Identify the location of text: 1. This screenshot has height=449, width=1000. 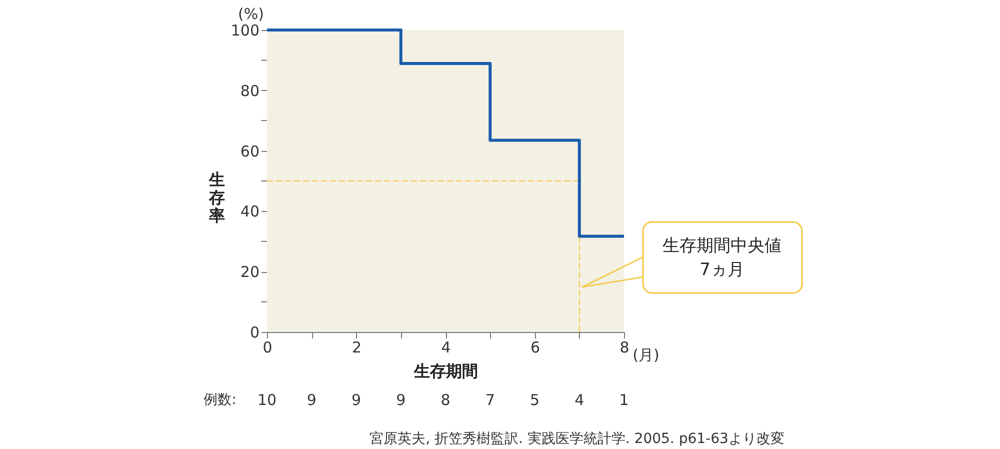
(624, 400).